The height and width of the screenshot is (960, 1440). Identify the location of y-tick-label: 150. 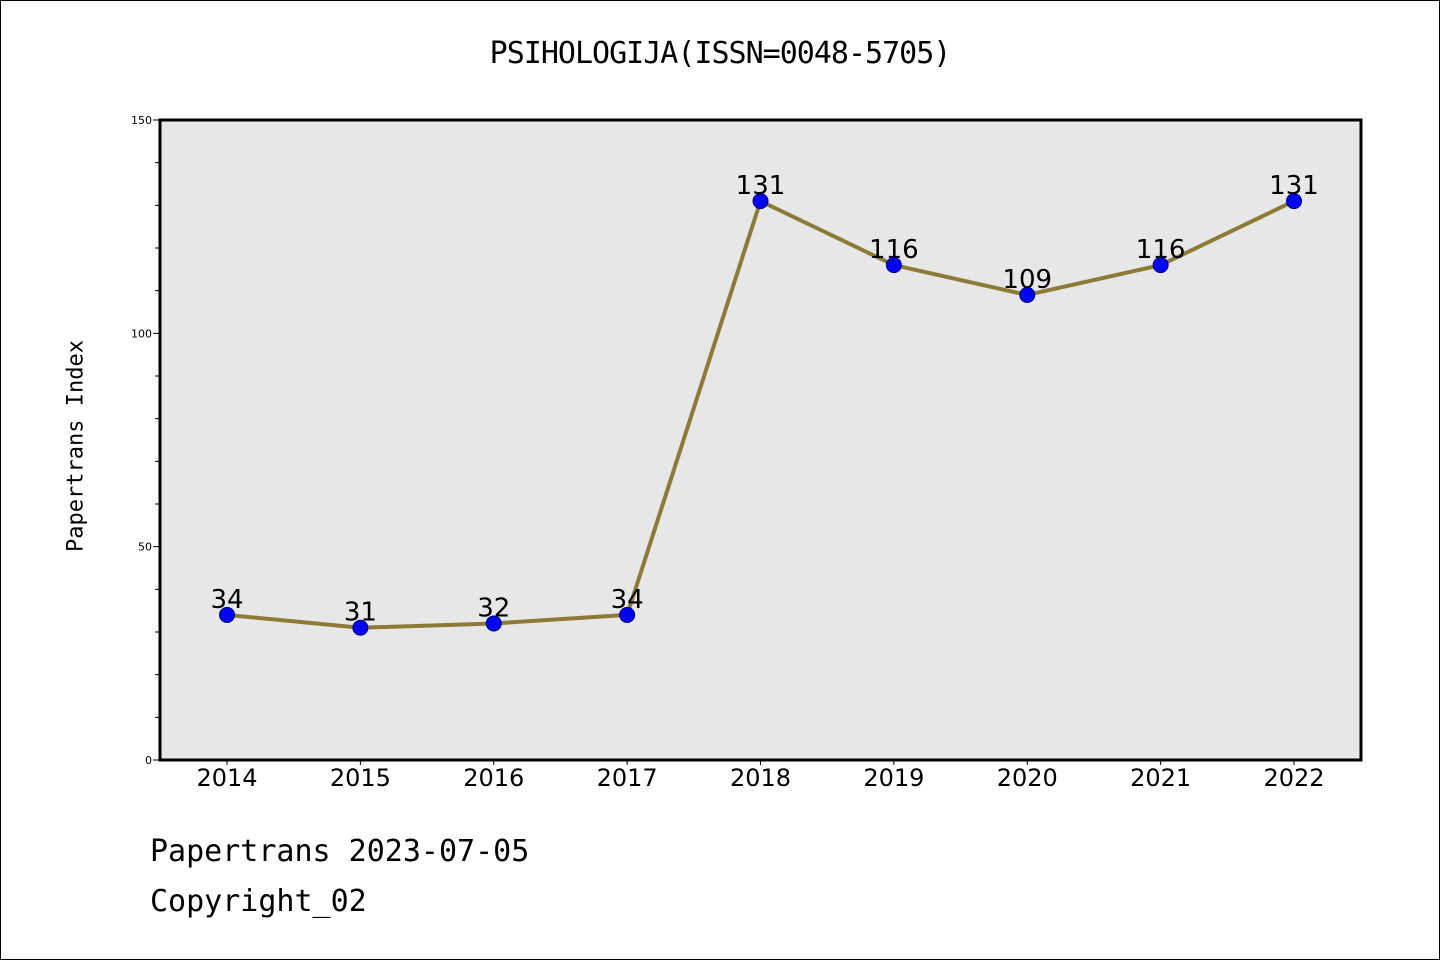
(141, 120).